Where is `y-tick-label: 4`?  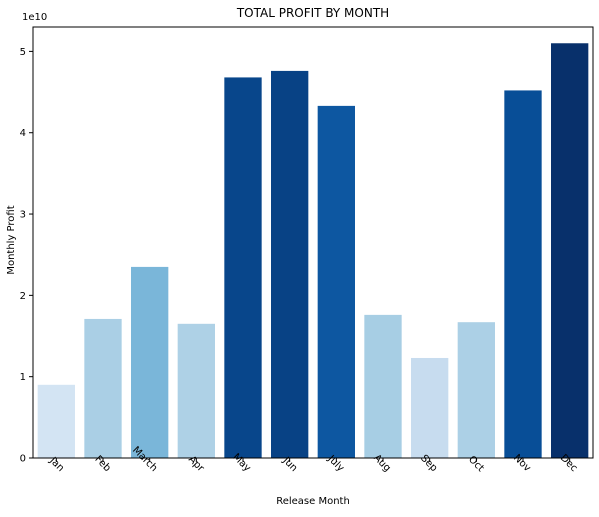 y-tick-label: 4 is located at coordinates (23, 133).